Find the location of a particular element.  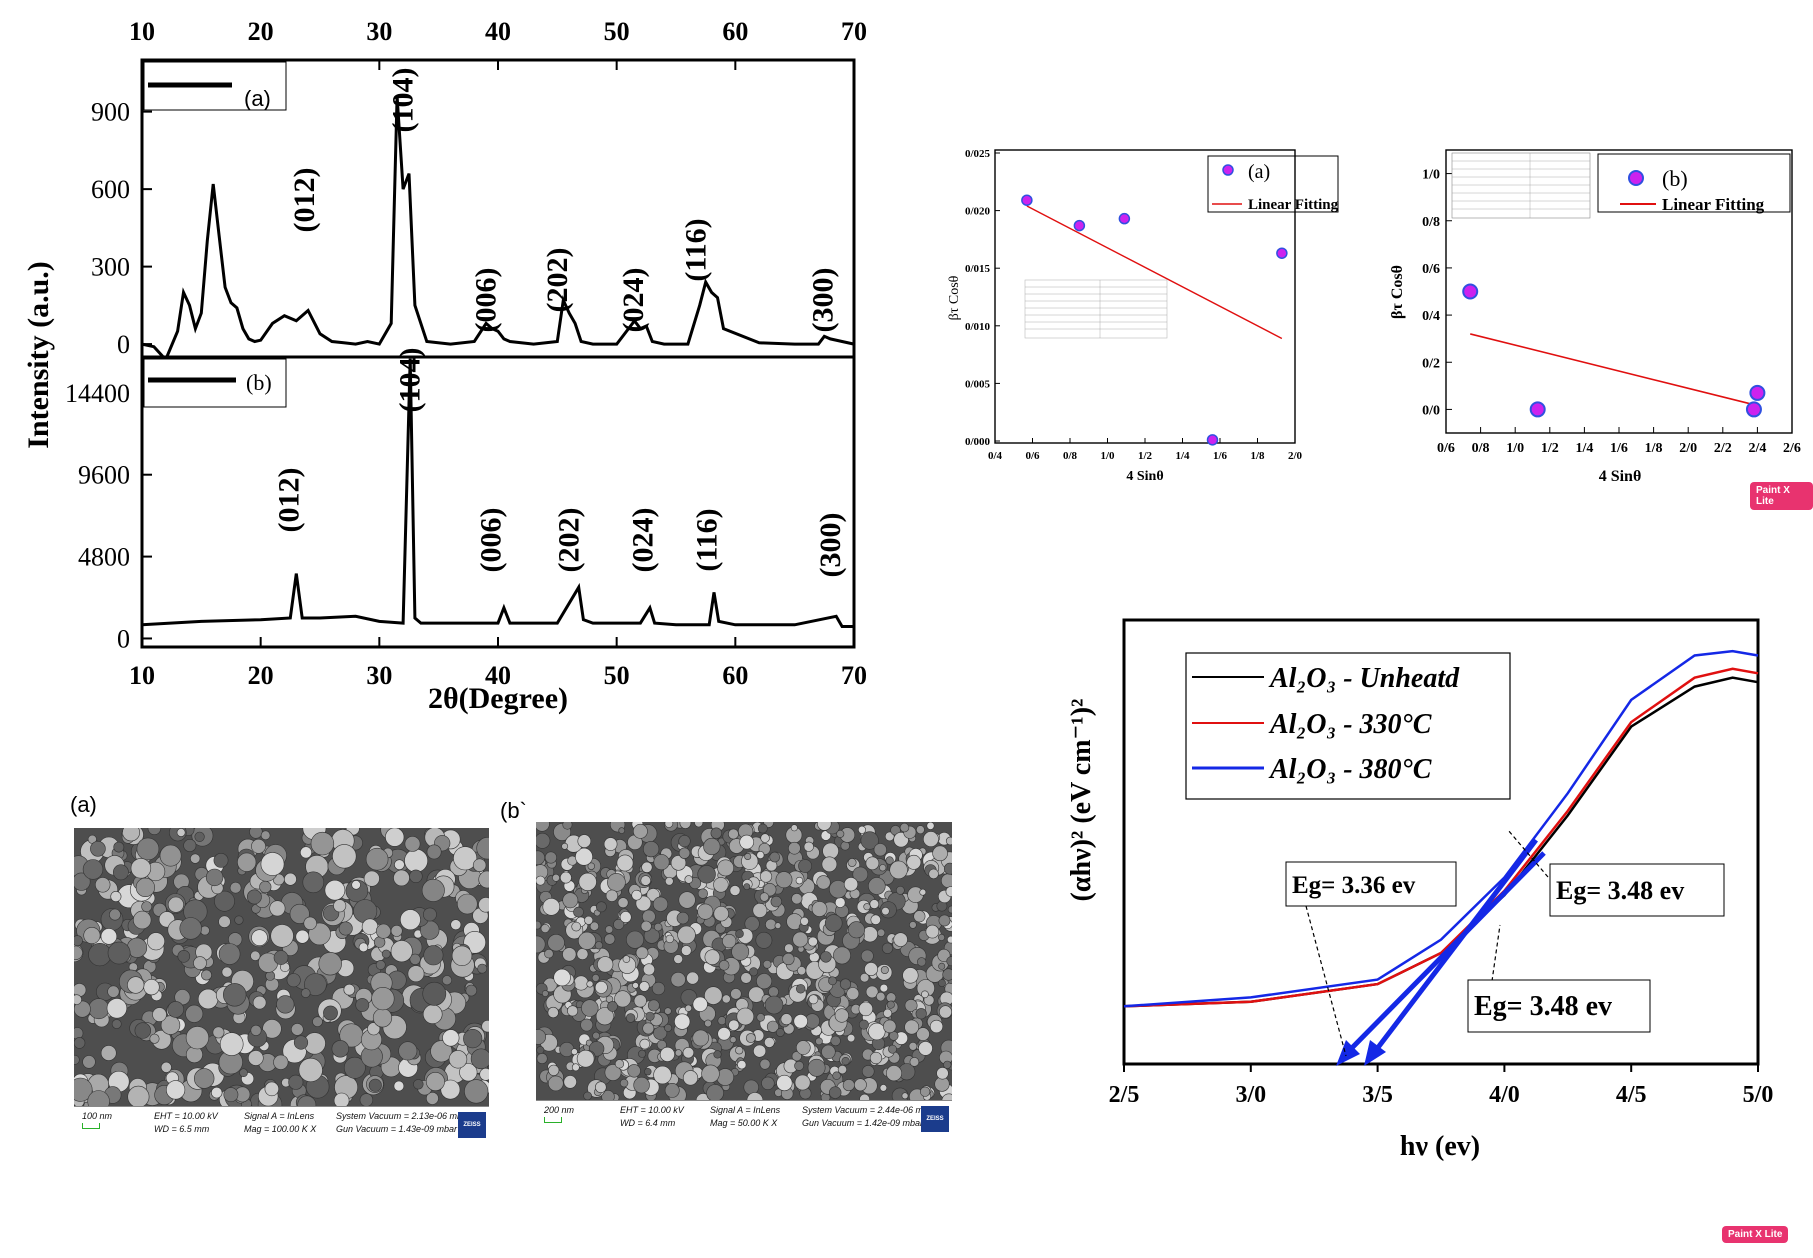

wh-a-point is located at coordinates (1079, 225).